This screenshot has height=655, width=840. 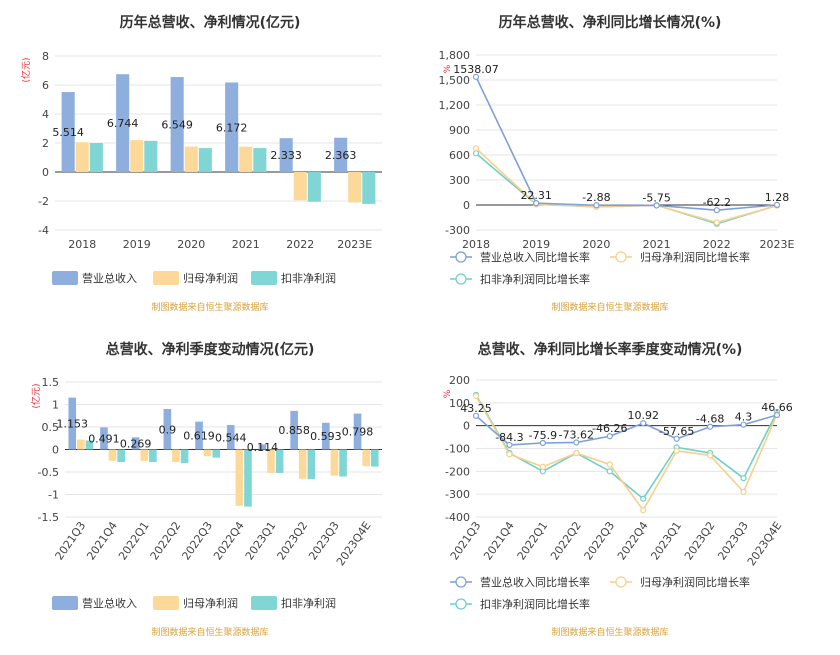 What do you see at coordinates (448, 68) in the screenshot?
I see `y-unit-label: %` at bounding box center [448, 68].